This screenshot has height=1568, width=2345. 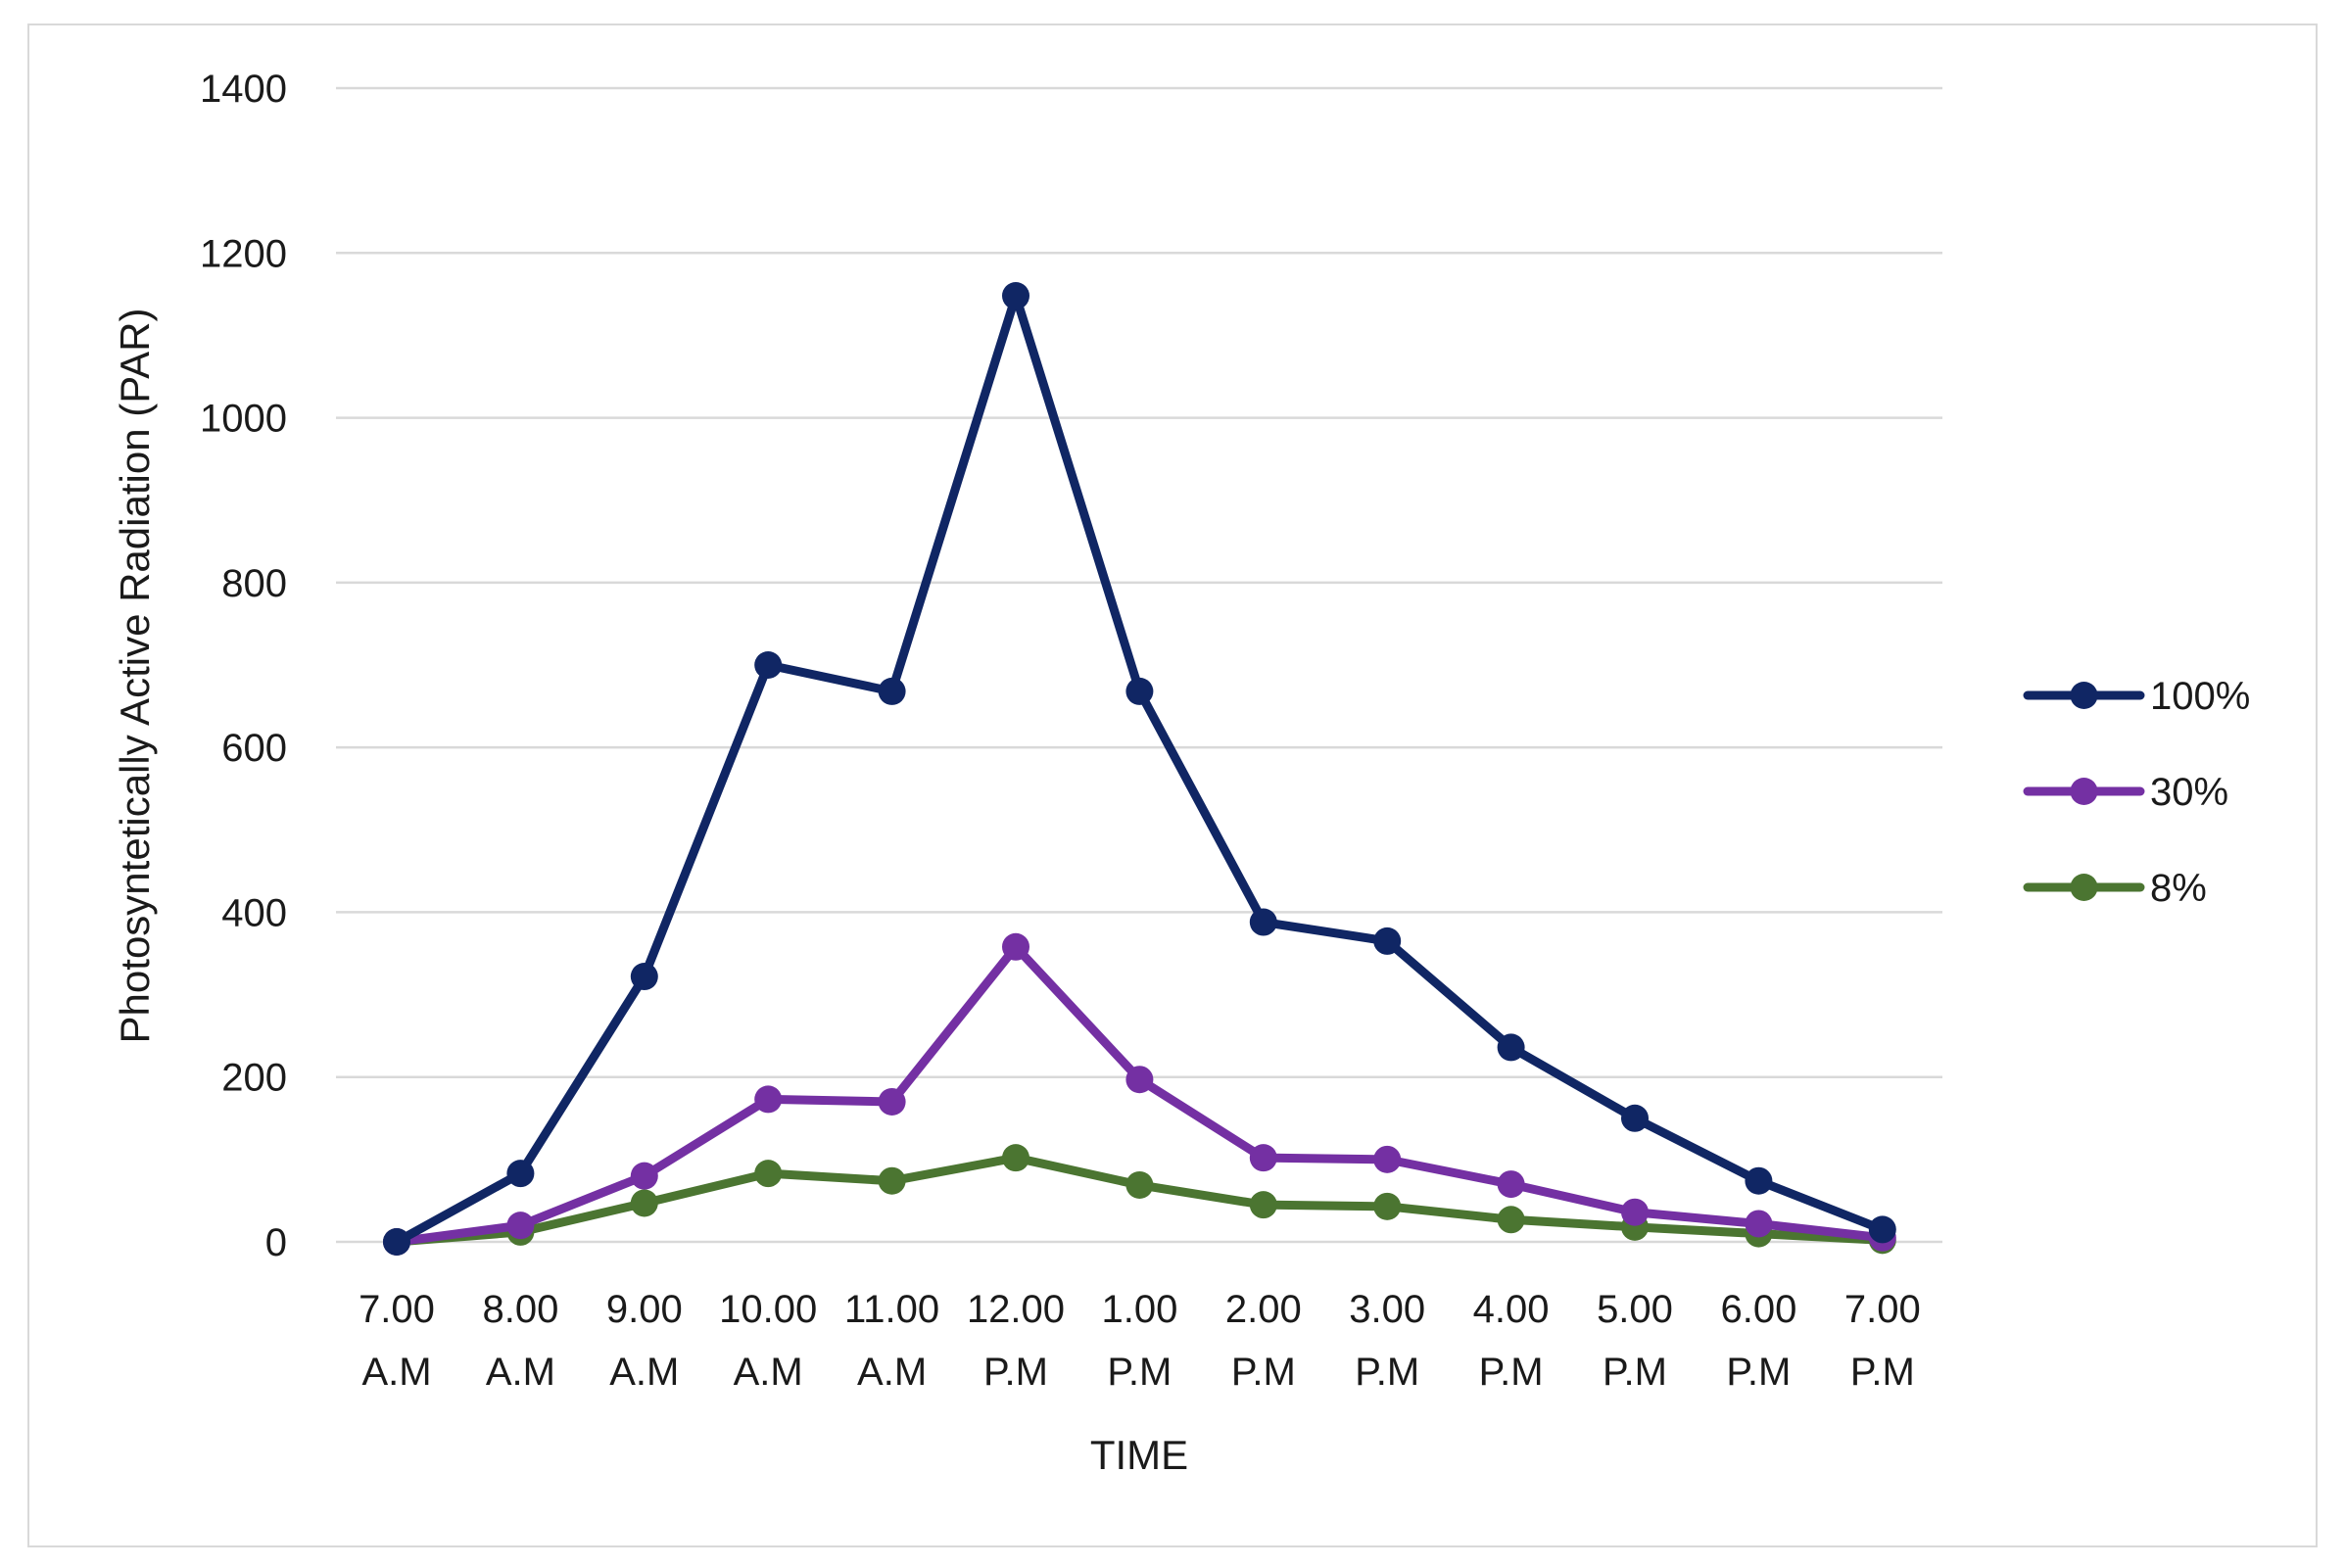 What do you see at coordinates (2136, 697) in the screenshot?
I see `legend-item: 100%` at bounding box center [2136, 697].